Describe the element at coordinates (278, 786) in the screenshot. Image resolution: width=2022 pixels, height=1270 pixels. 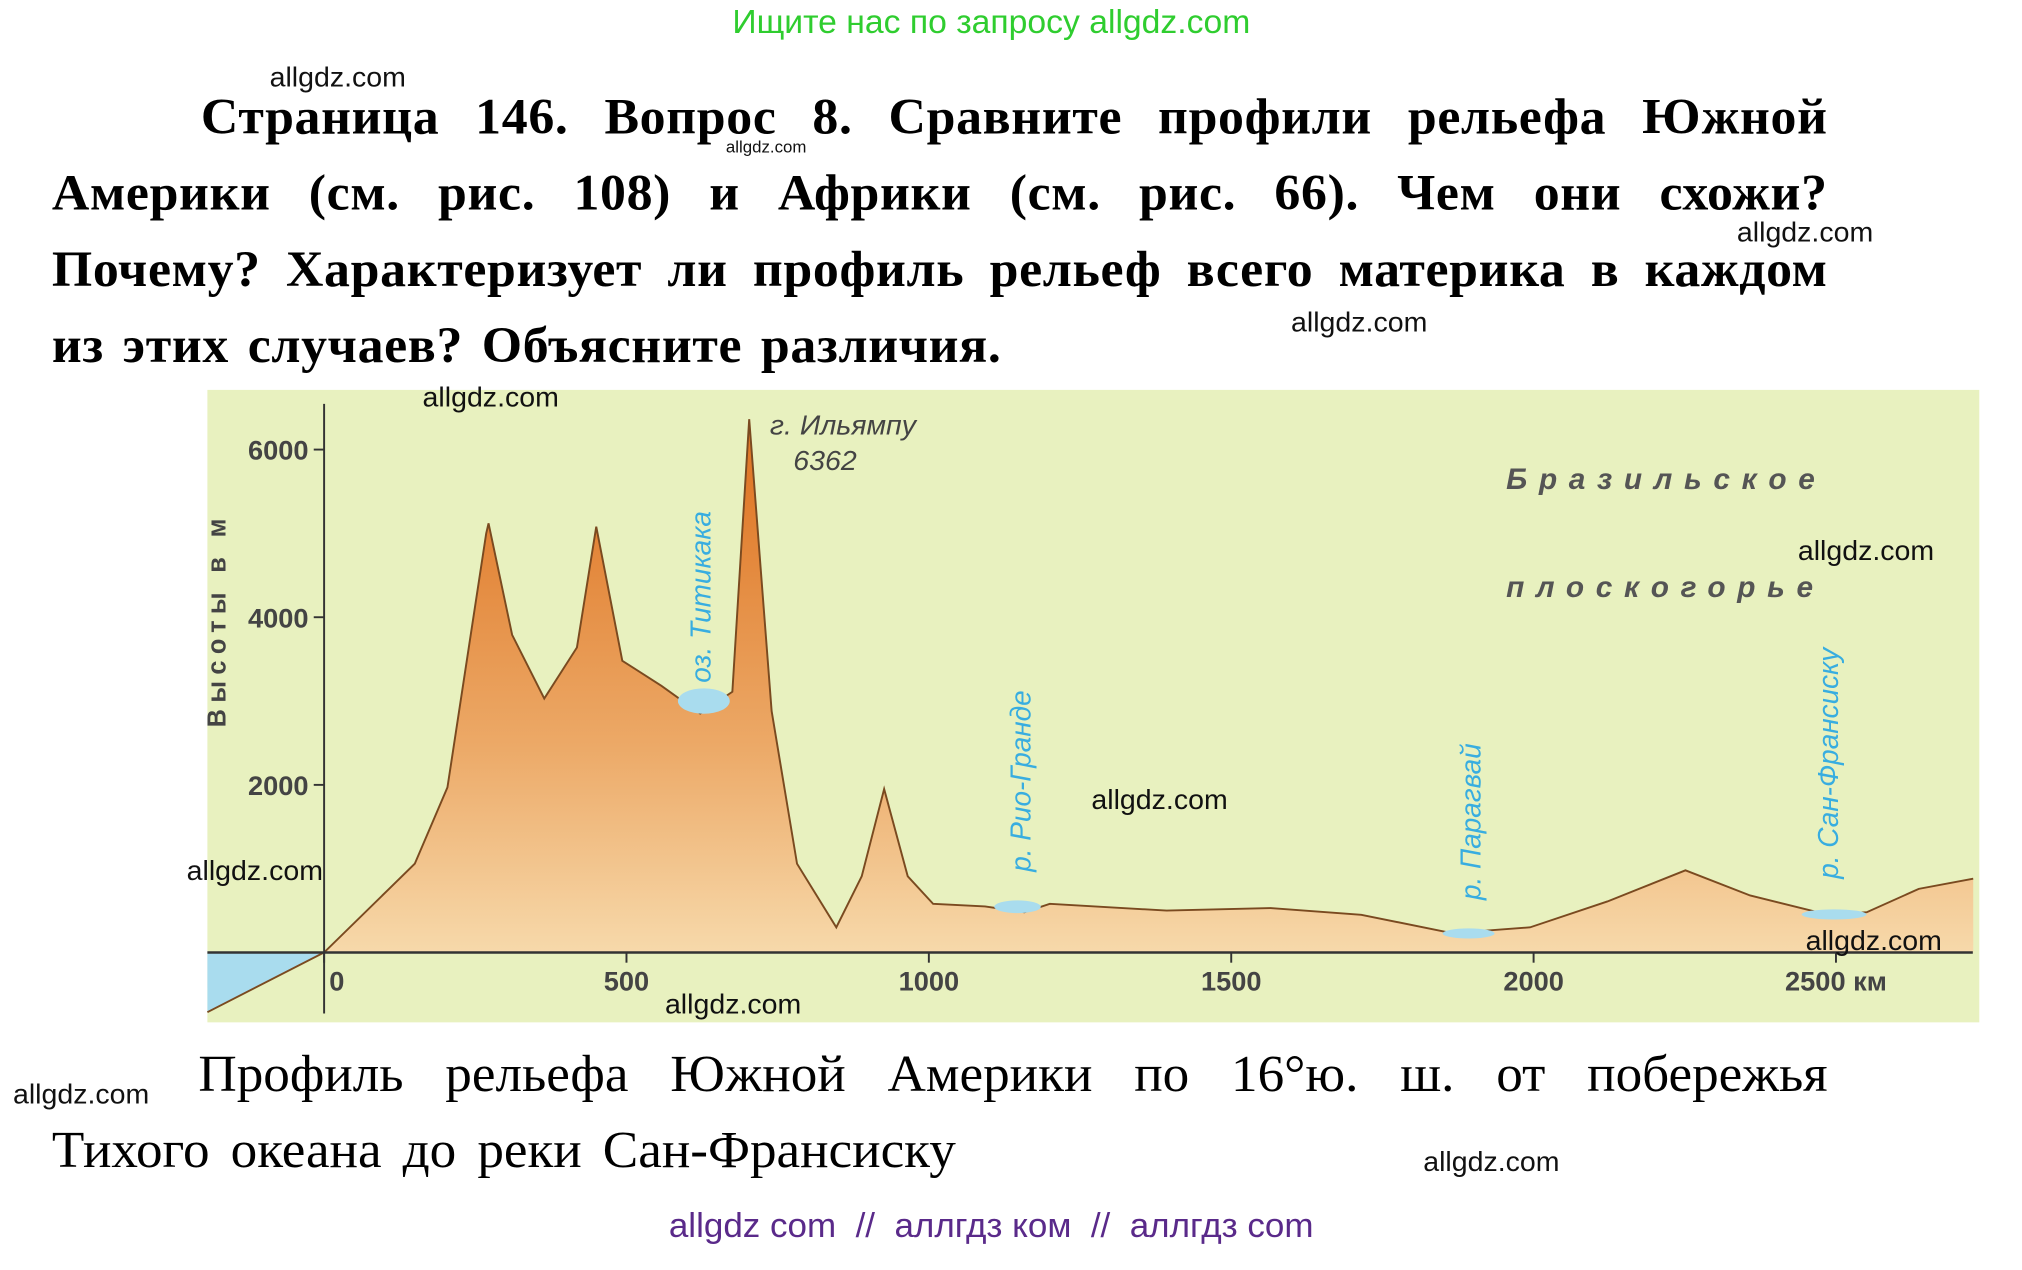
I see `y-tick-label: 2000` at that location.